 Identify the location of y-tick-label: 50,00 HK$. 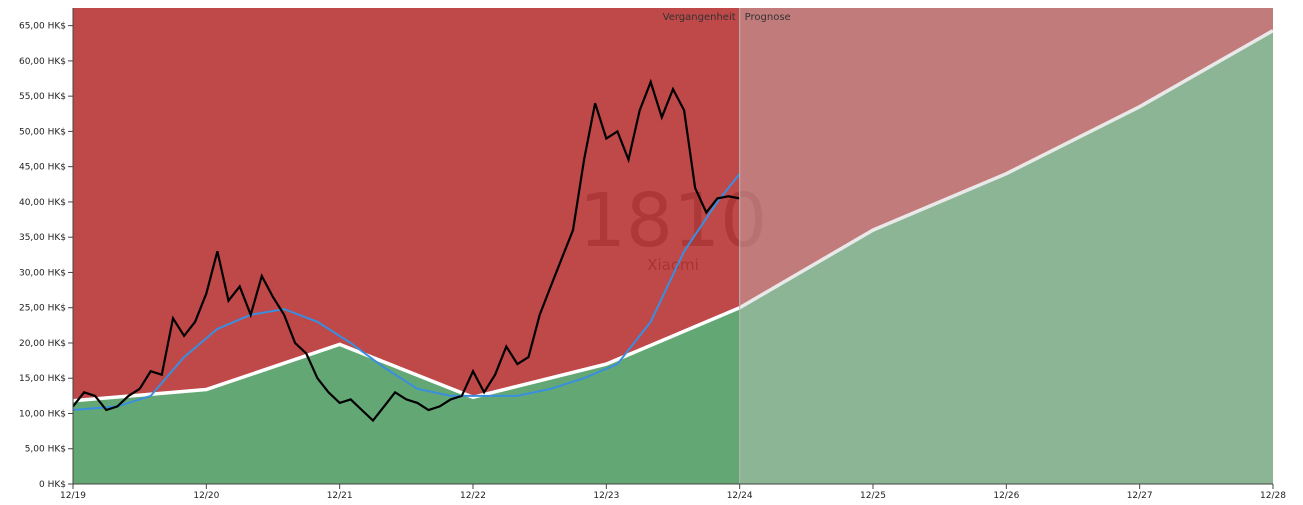
(42, 132).